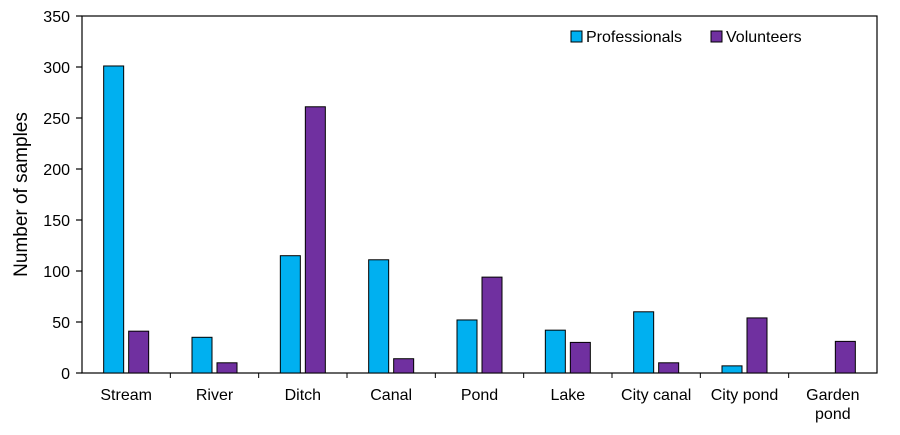 The width and height of the screenshot is (900, 435). Describe the element at coordinates (56, 17) in the screenshot. I see `y-tick-label: 350` at that location.